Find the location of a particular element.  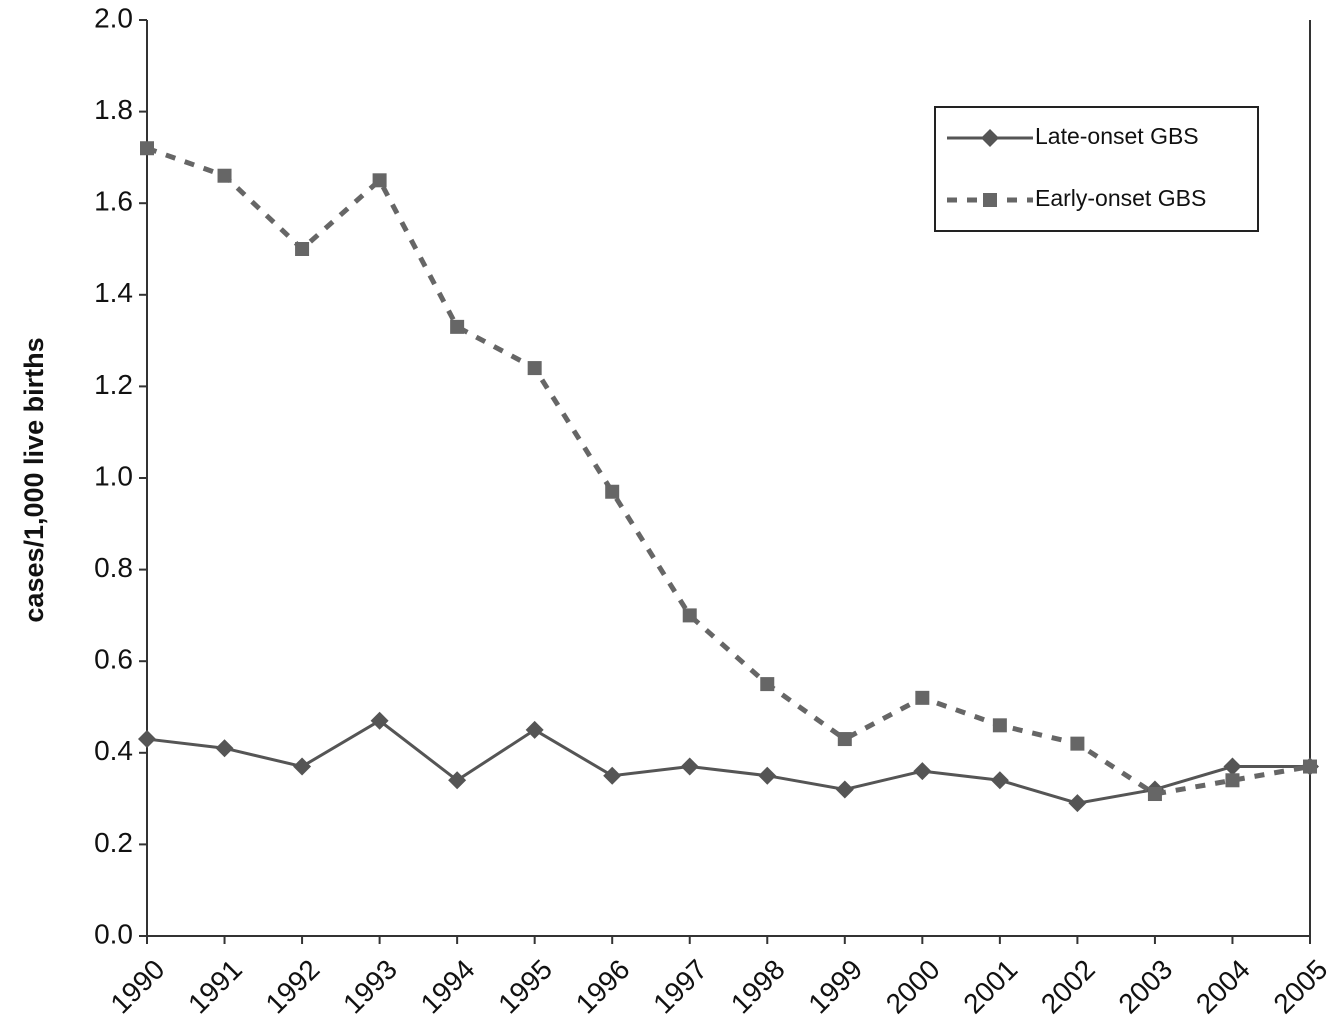

y-tick-label: 1.4 is located at coordinates (113, 292).